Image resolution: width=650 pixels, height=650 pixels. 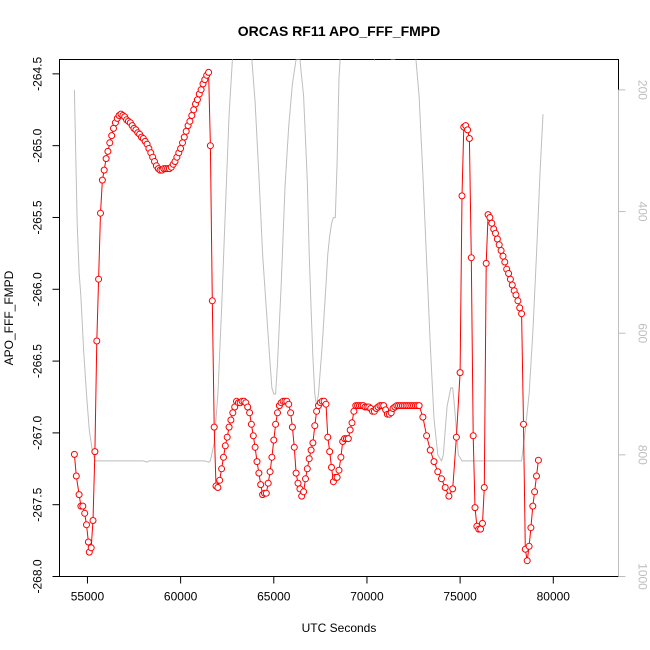 I want to click on y2-axis: 200 400 600 800 1000, so click(x=634, y=335).